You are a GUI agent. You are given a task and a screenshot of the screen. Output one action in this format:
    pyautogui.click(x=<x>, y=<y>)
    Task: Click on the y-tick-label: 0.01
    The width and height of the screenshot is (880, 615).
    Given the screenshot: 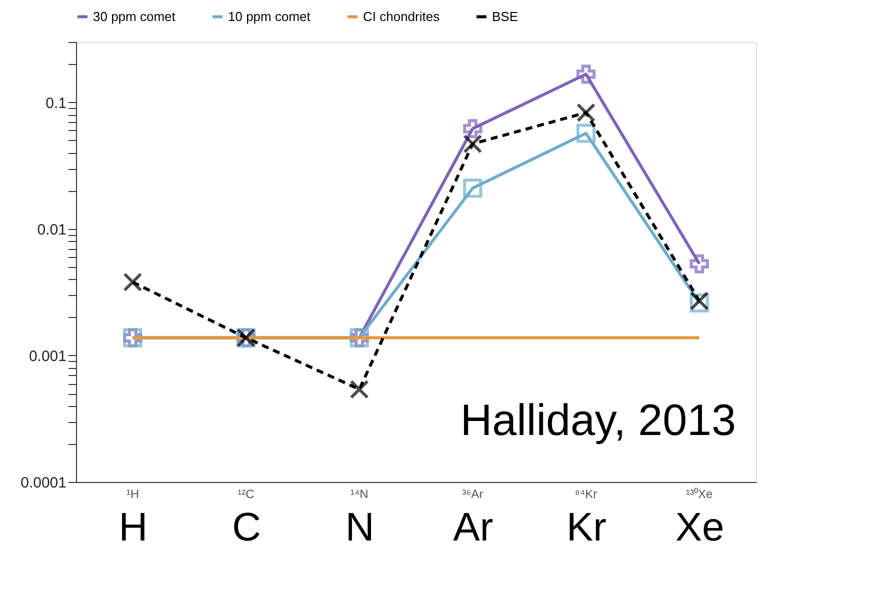 What is the action you would take?
    pyautogui.click(x=51, y=229)
    